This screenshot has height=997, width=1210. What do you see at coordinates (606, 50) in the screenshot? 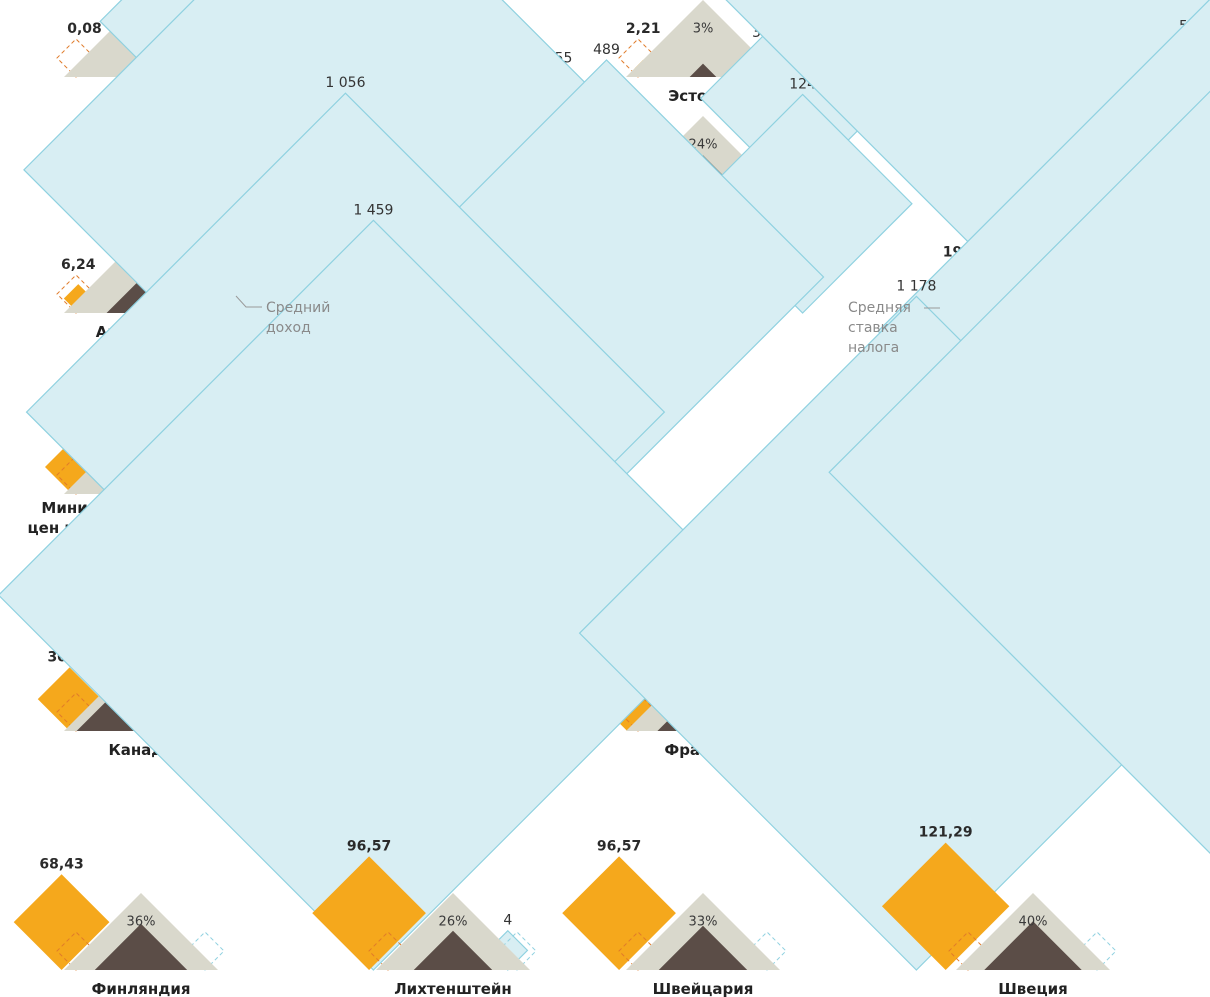
I see `income-value: 489` at bounding box center [606, 50].